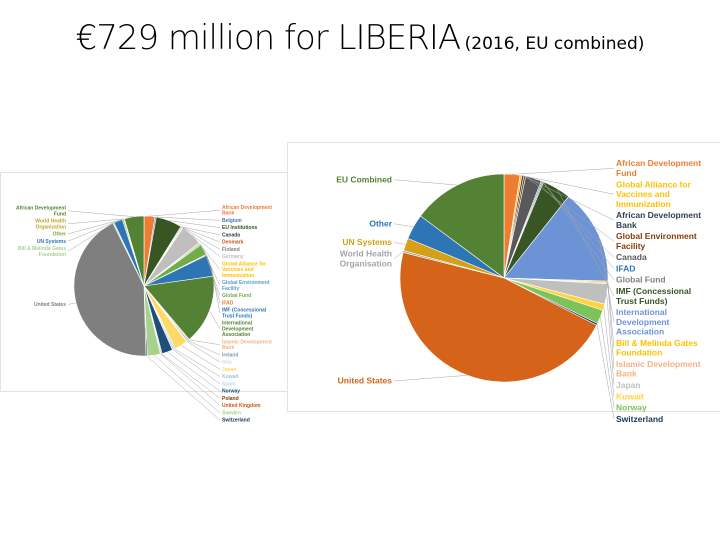 The height and width of the screenshot is (540, 720). What do you see at coordinates (229, 384) in the screenshot?
I see `slice-label: Spain` at bounding box center [229, 384].